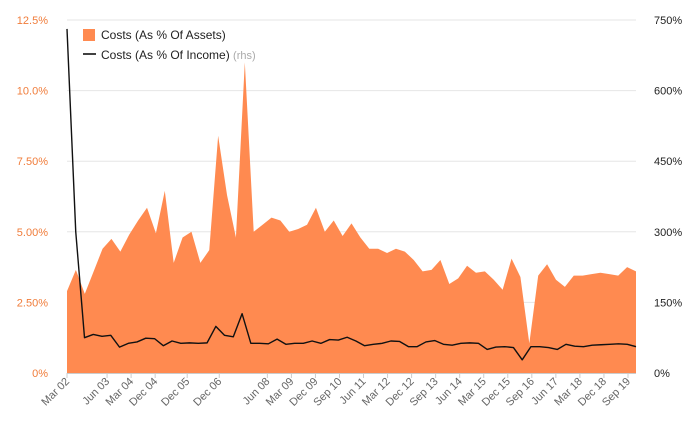 Image resolution: width=700 pixels, height=433 pixels. What do you see at coordinates (668, 233) in the screenshot?
I see `y-right-tick-label: 300%` at bounding box center [668, 233].